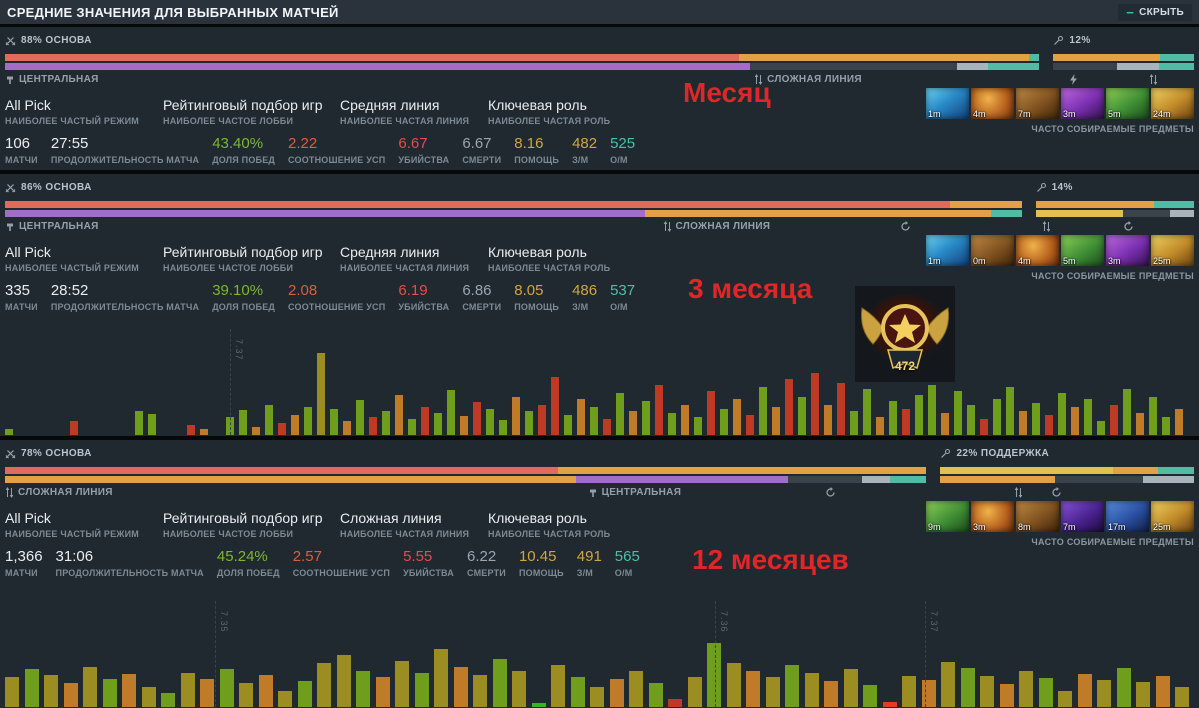 This screenshot has width=1199, height=708. Describe the element at coordinates (1037, 516) in the screenshot. I see `item-icon: 8m` at that location.